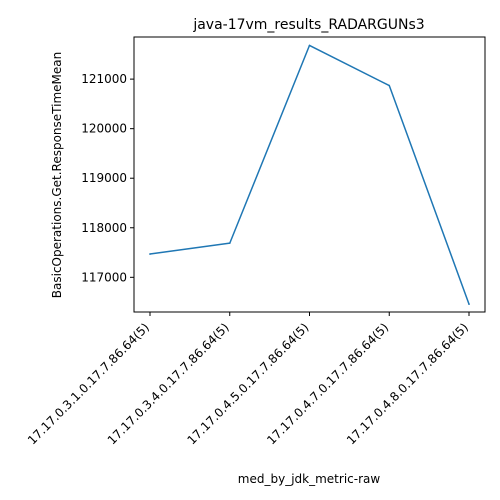 This screenshot has width=500, height=500. What do you see at coordinates (57, 175) in the screenshot?
I see `y-axis-label: BasicOperations.Get.ResponseTimeMean` at bounding box center [57, 175].